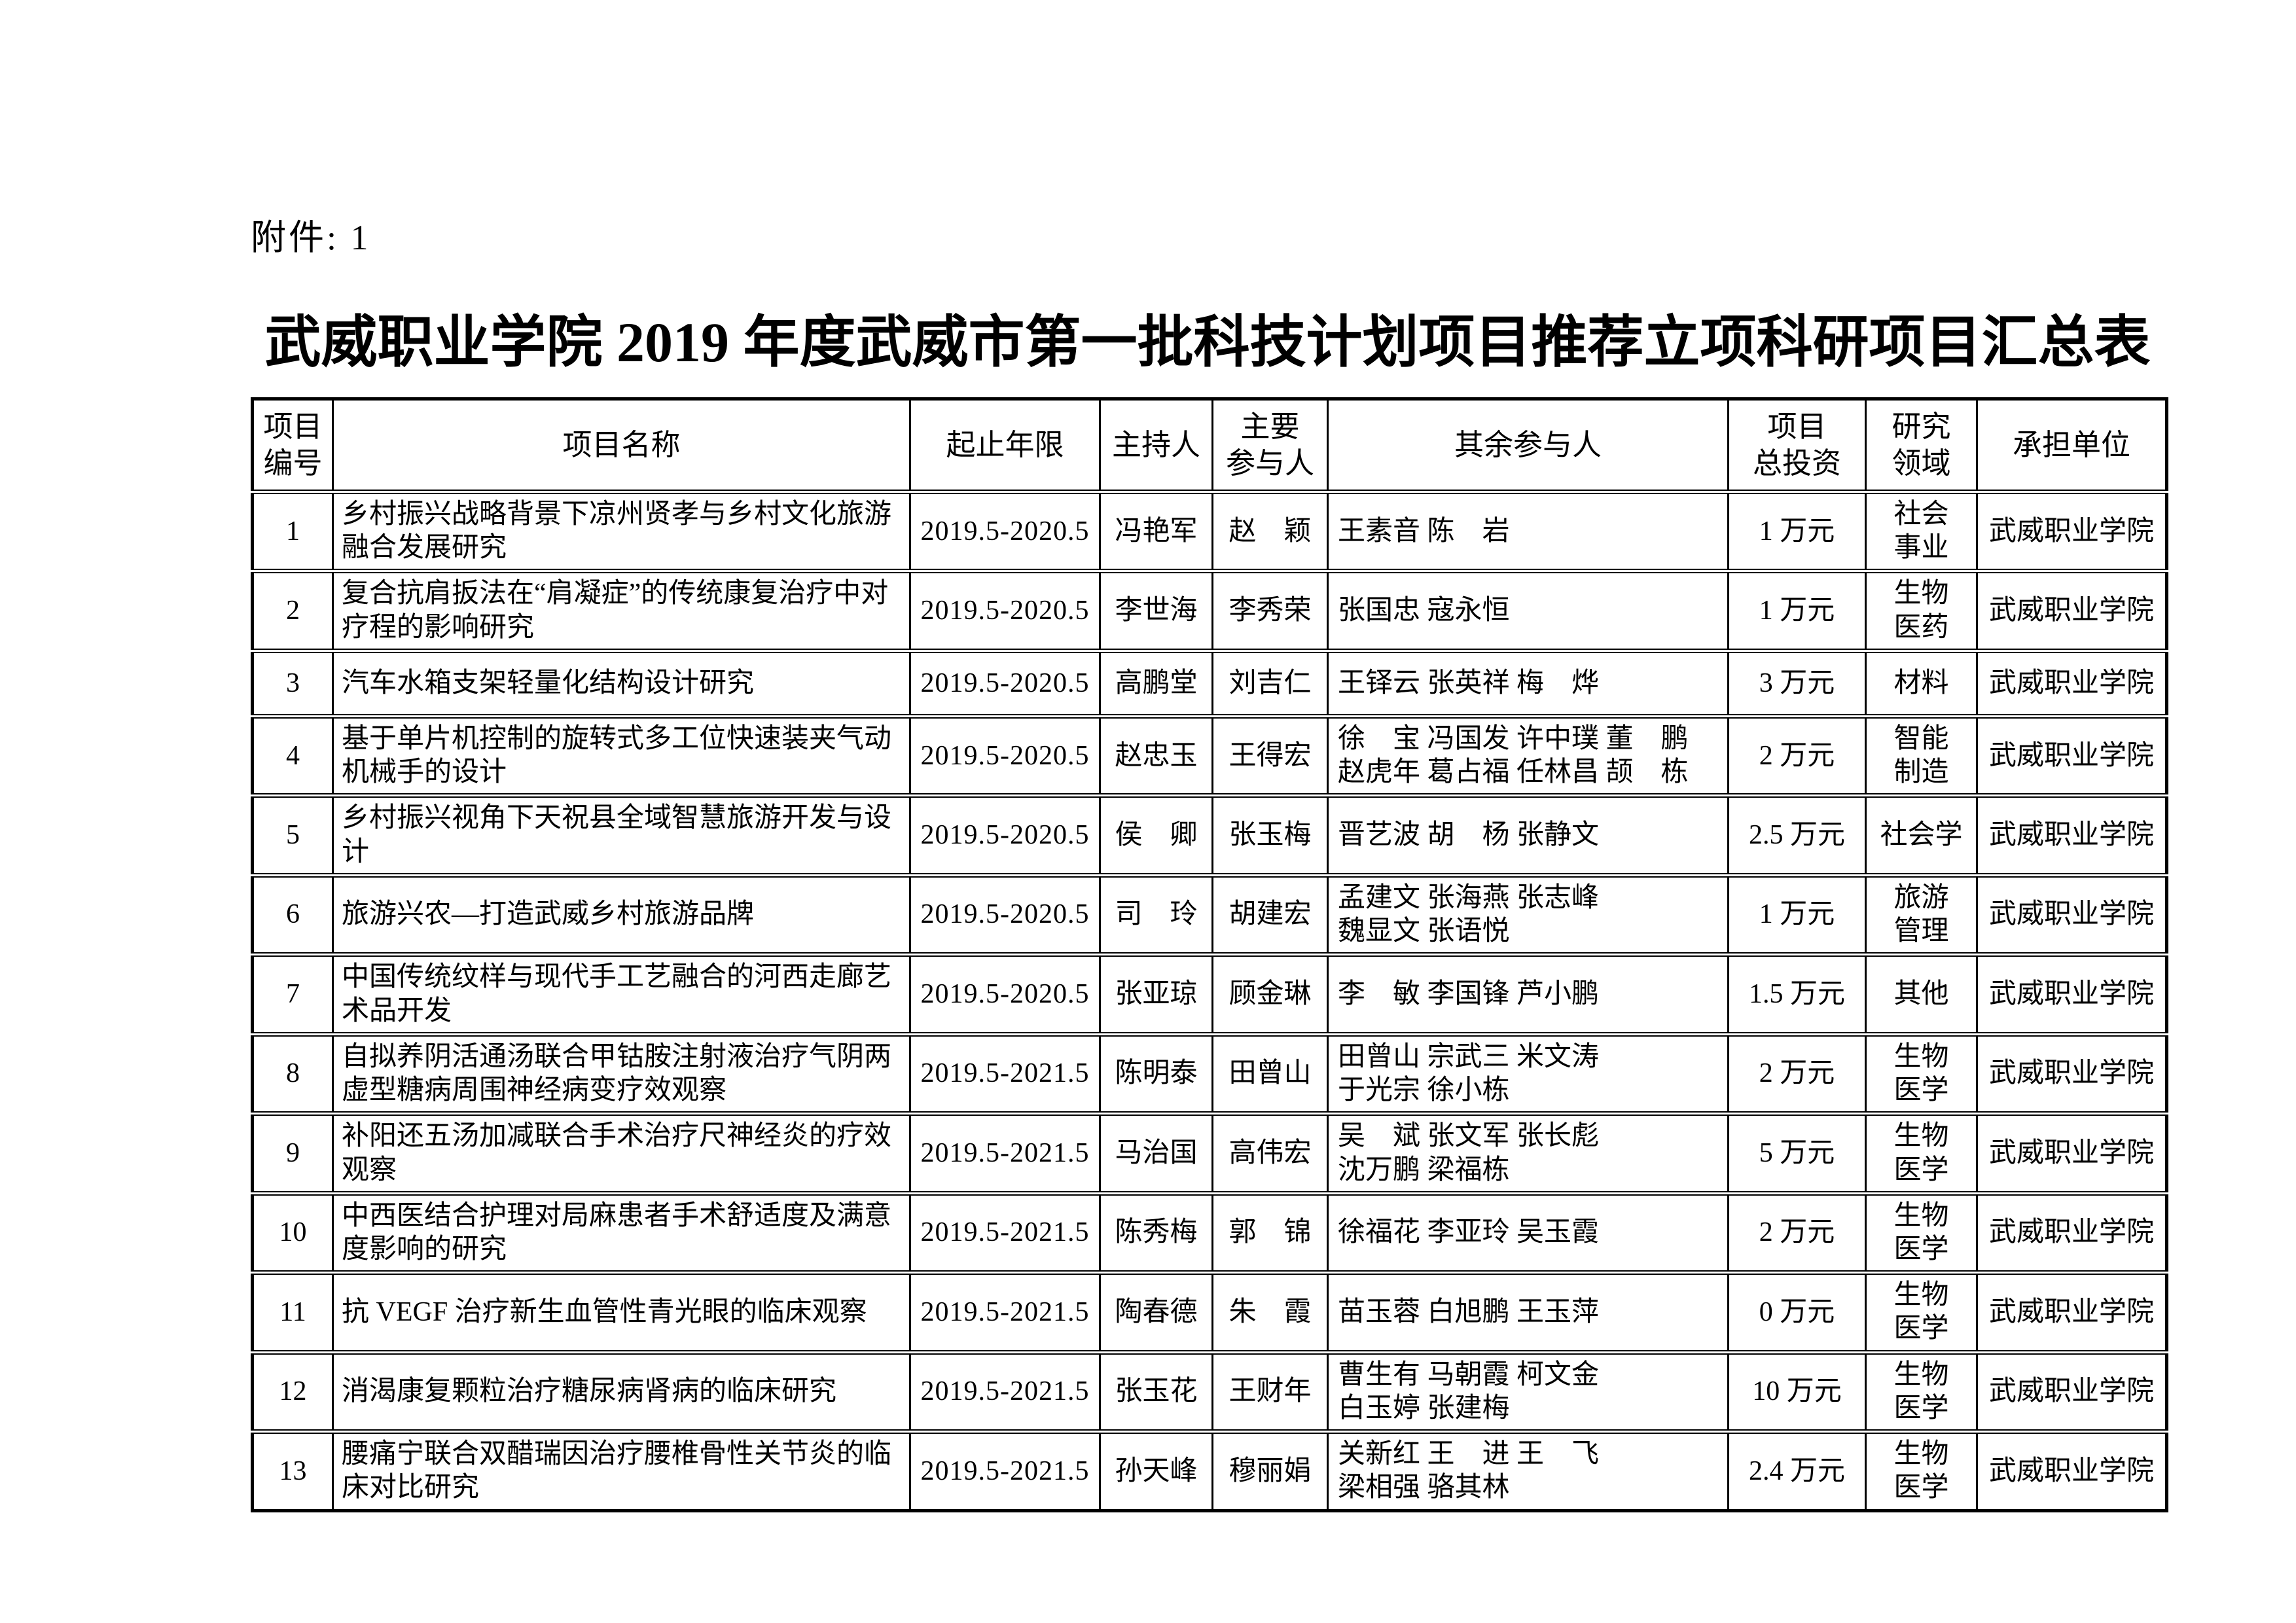  Describe the element at coordinates (621, 446) in the screenshot. I see `column-header-project-title: 项目名称` at that location.